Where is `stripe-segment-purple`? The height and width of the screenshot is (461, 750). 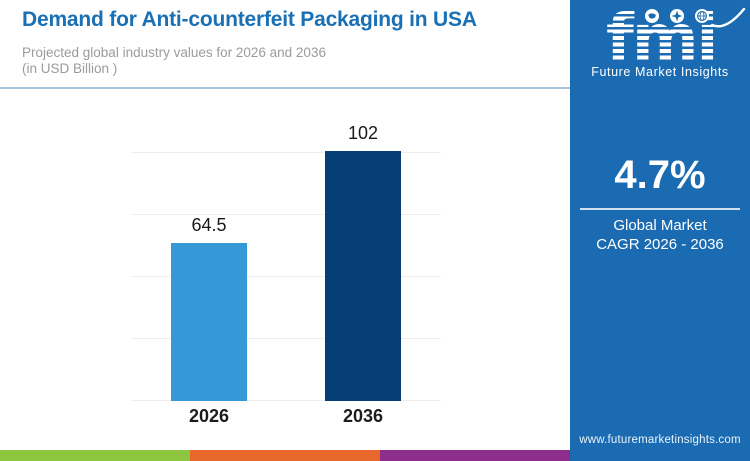 stripe-segment-purple is located at coordinates (475, 455).